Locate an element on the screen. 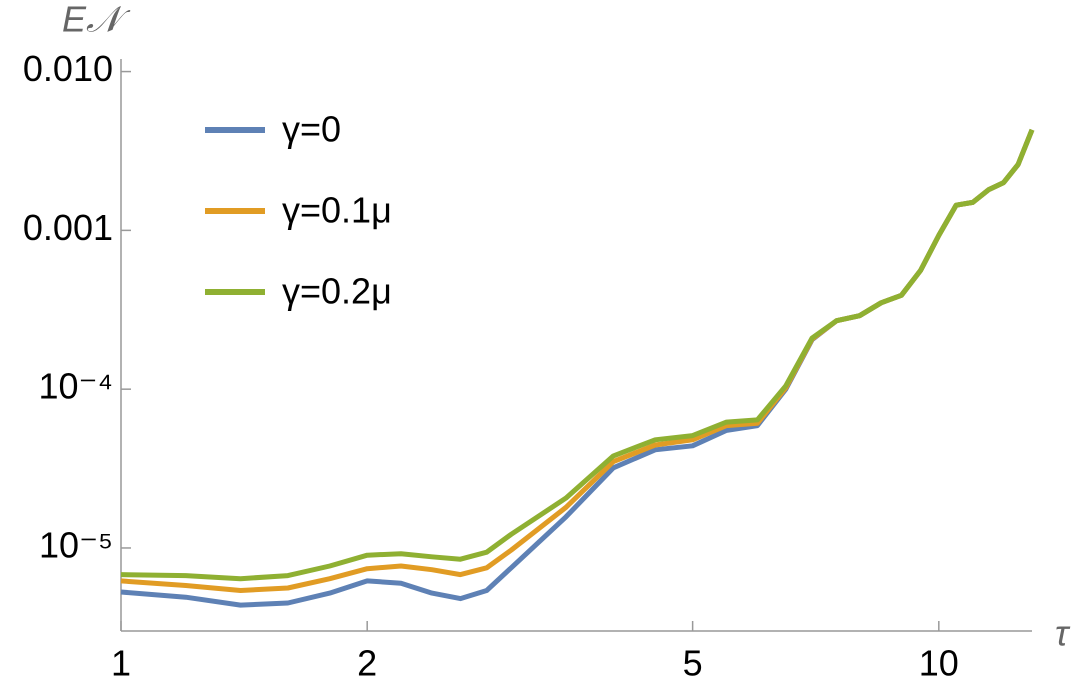 The width and height of the screenshot is (1080, 699). x-tick-label: 2 is located at coordinates (367, 663).